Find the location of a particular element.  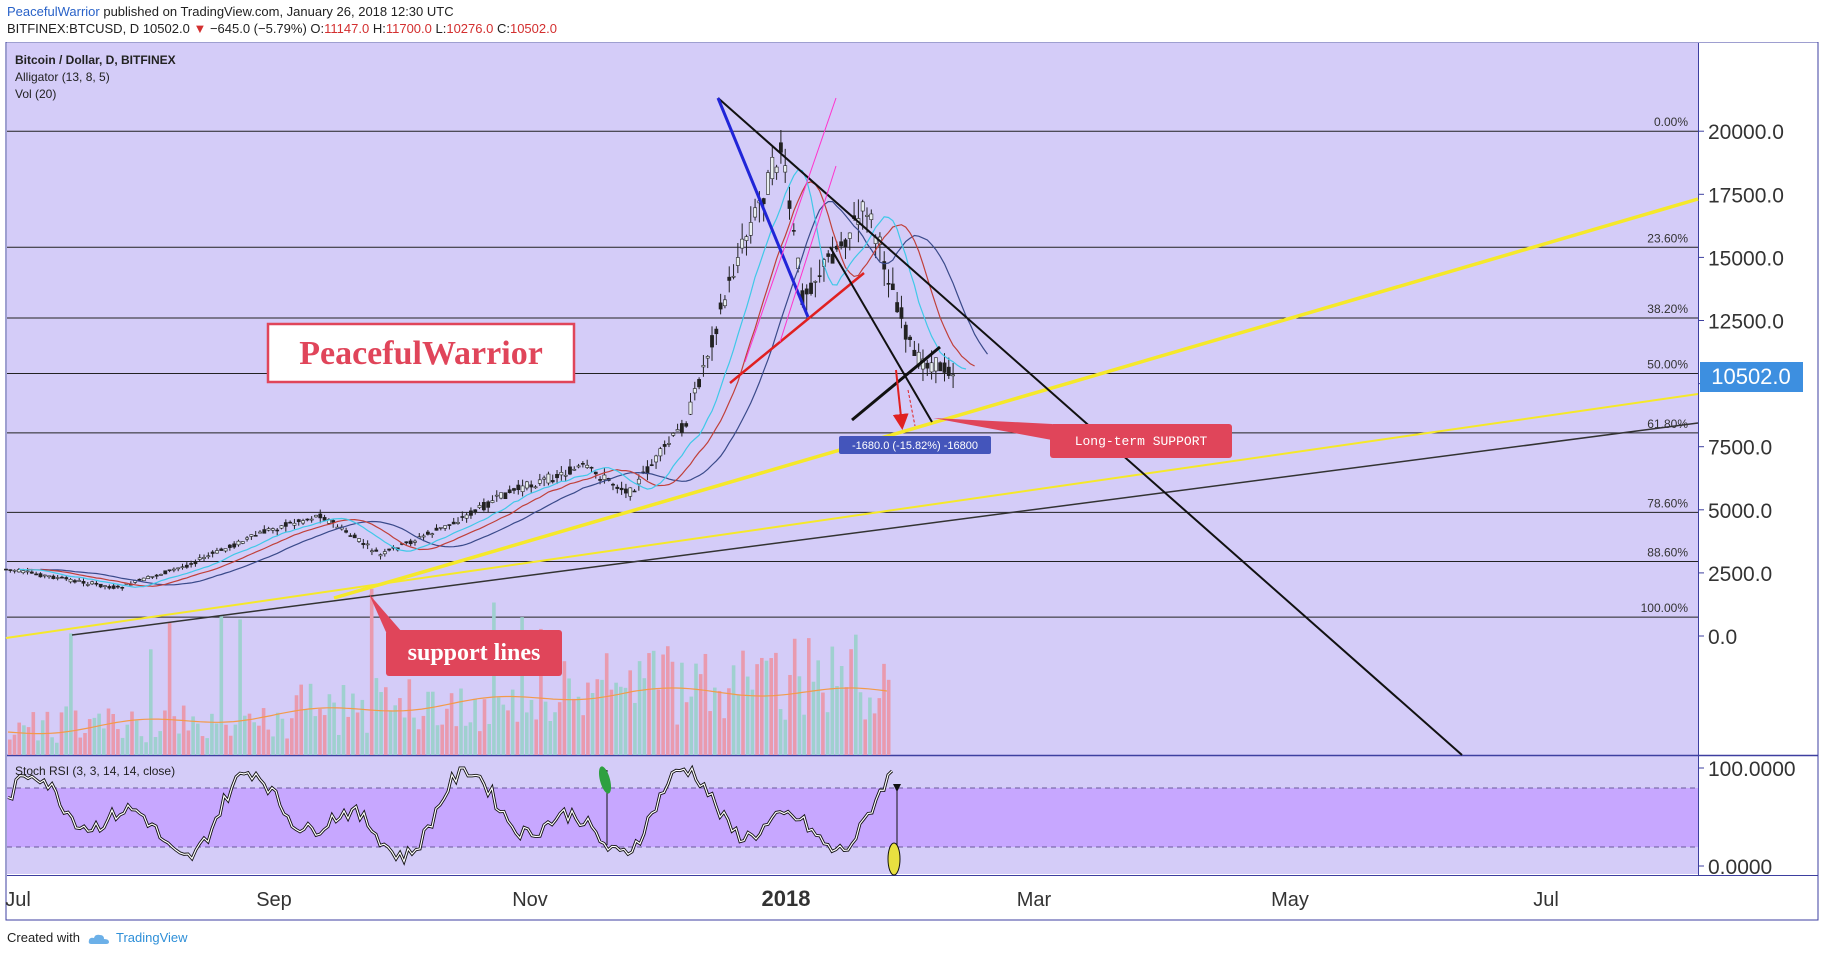

rsi-yellow-marker is located at coordinates (894, 859).